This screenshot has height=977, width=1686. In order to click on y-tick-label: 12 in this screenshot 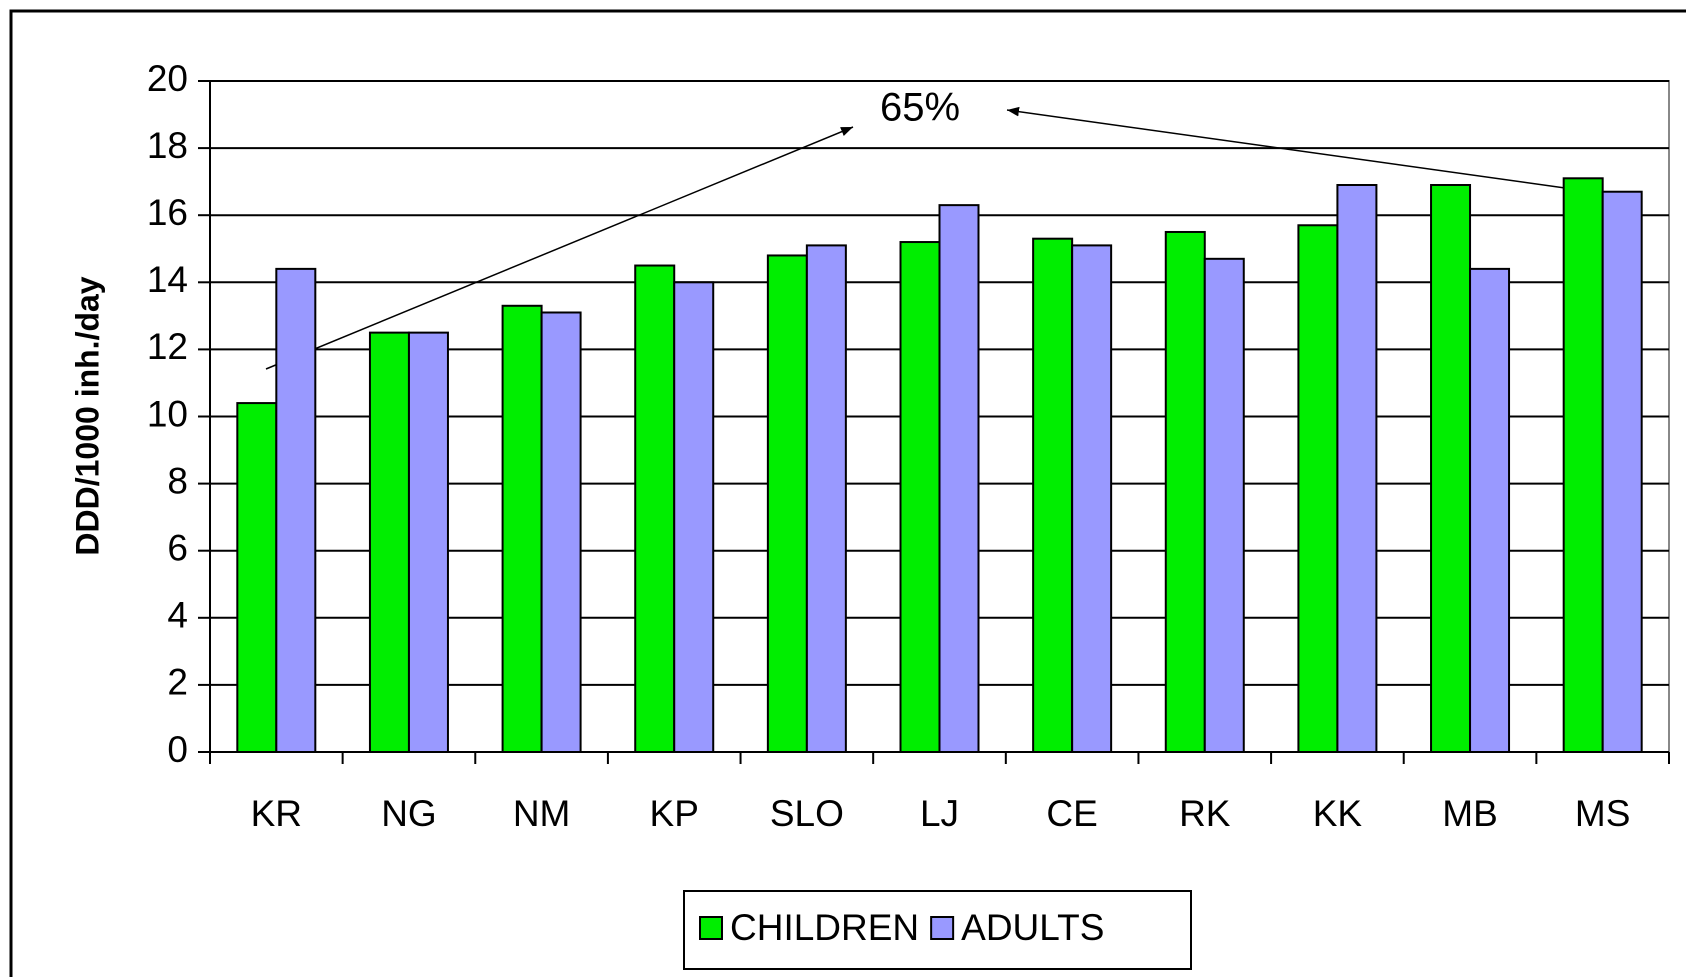, I will do `click(167, 346)`.